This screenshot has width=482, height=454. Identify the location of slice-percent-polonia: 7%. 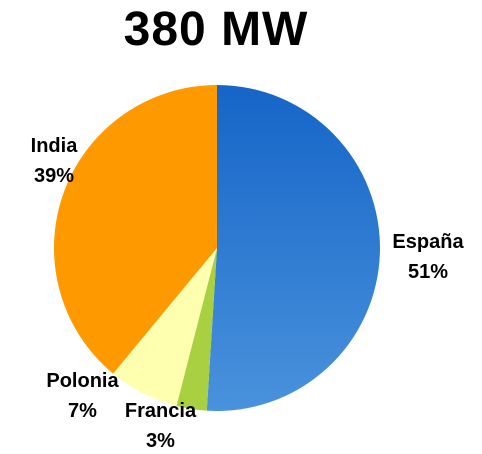
(82, 411).